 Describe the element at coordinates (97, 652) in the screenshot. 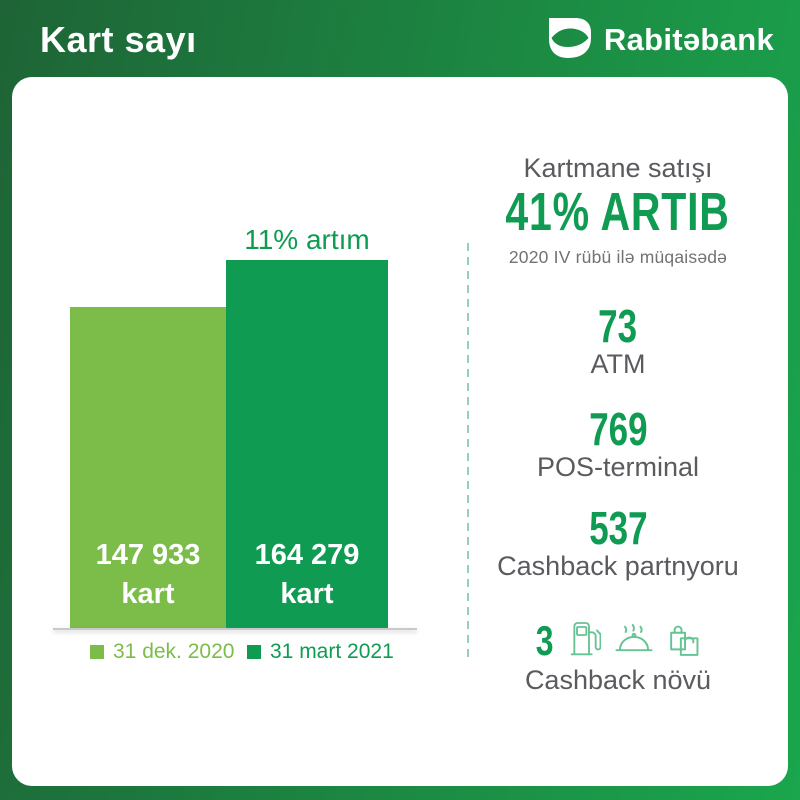

I see `legend-swatch-light` at that location.